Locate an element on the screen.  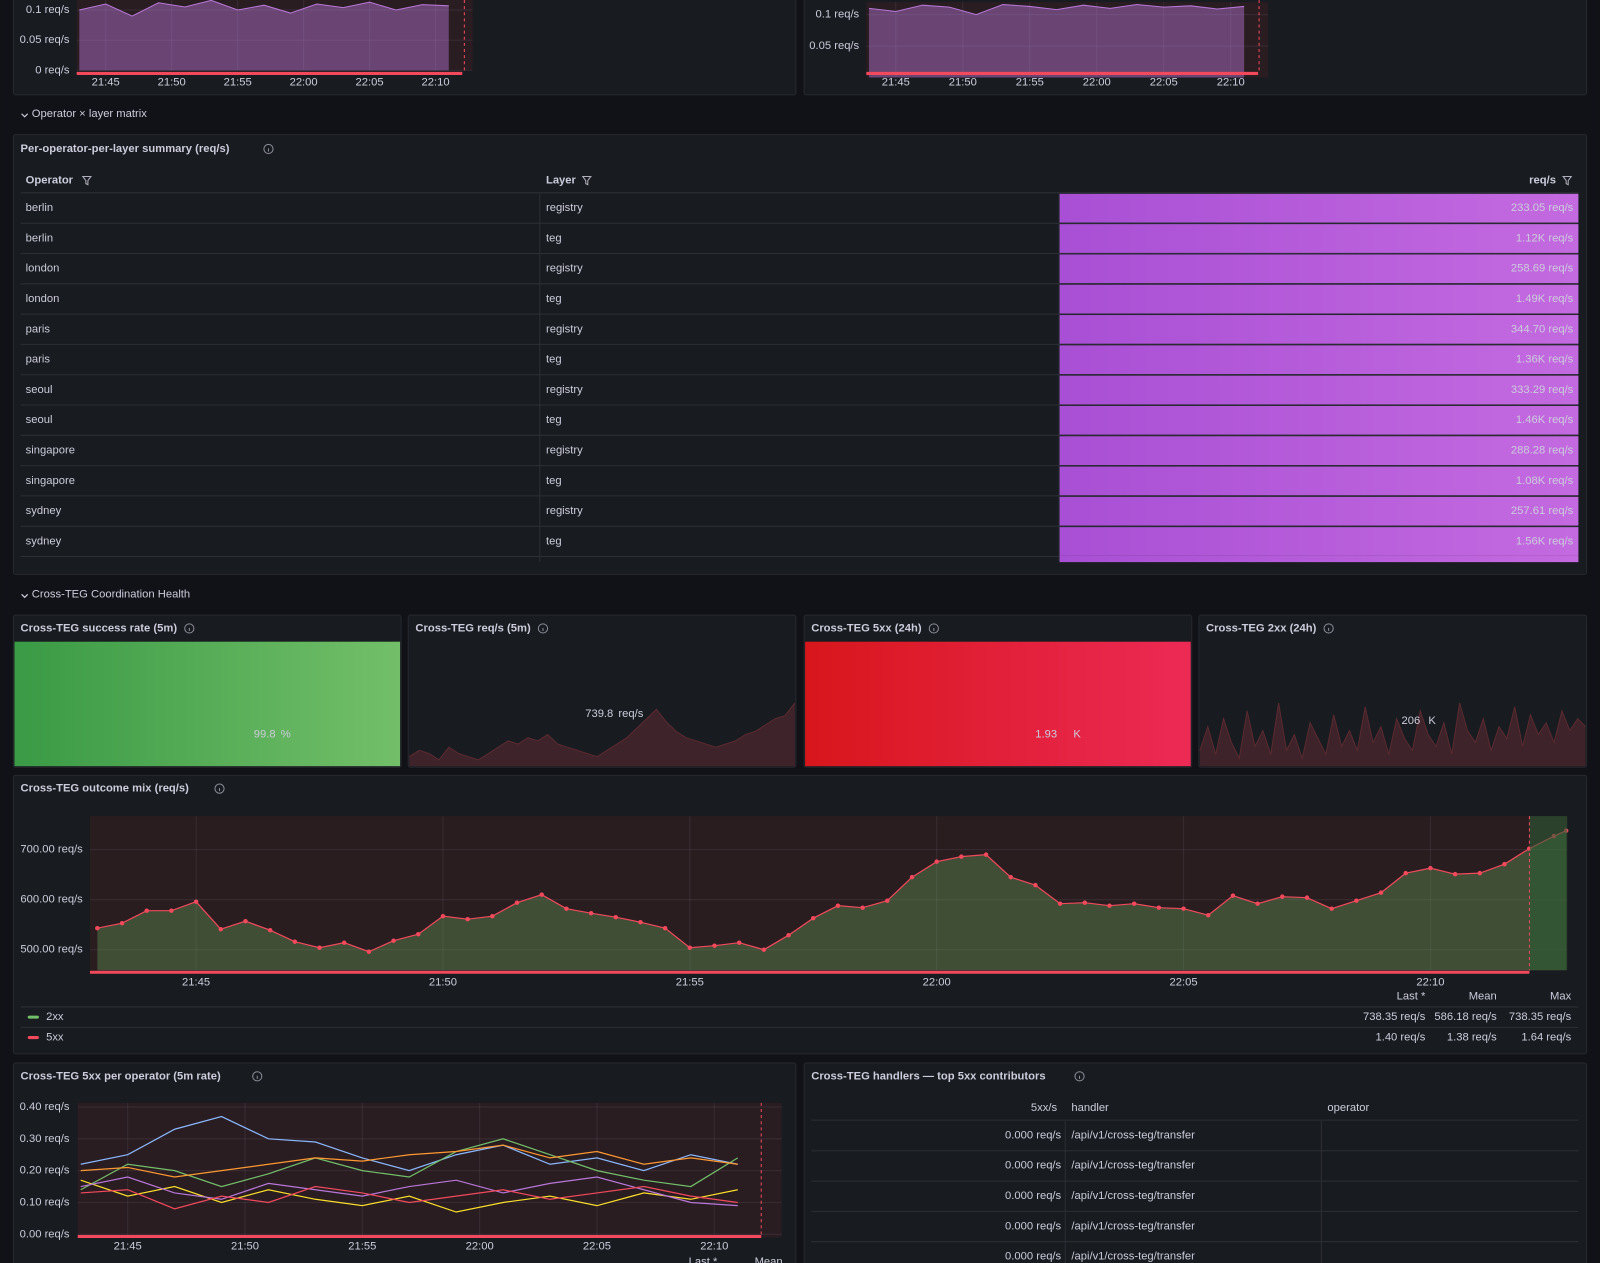
legend-header: Max is located at coordinates (1561, 997).